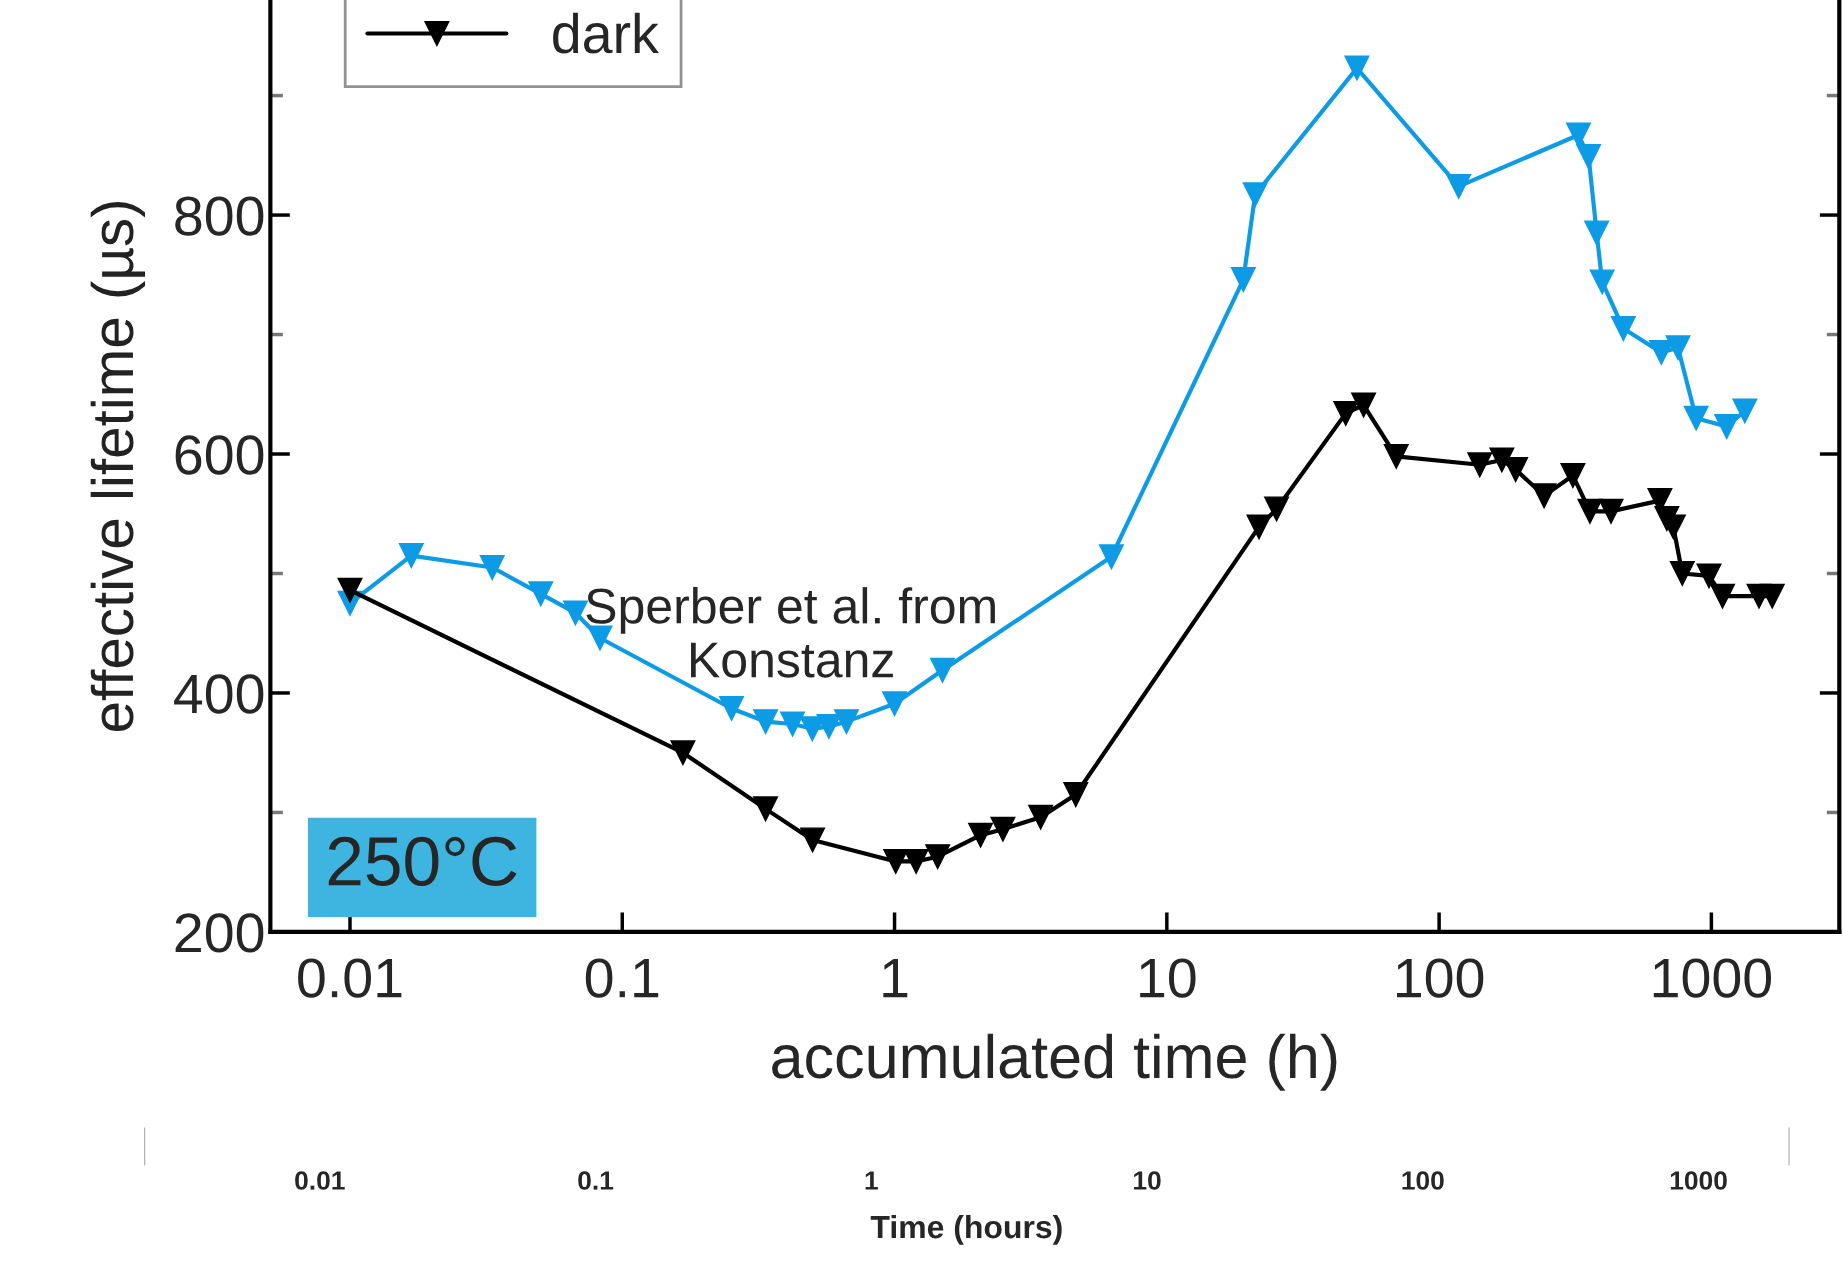 This screenshot has width=1843, height=1274. I want to click on y-tick-label: 800, so click(219, 216).